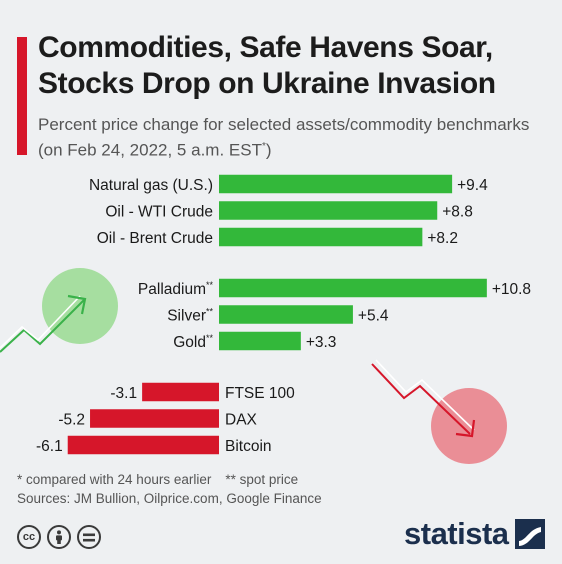 Image resolution: width=562 pixels, height=564 pixels. I want to click on up-trend-arrow-line, so click(42, 326).